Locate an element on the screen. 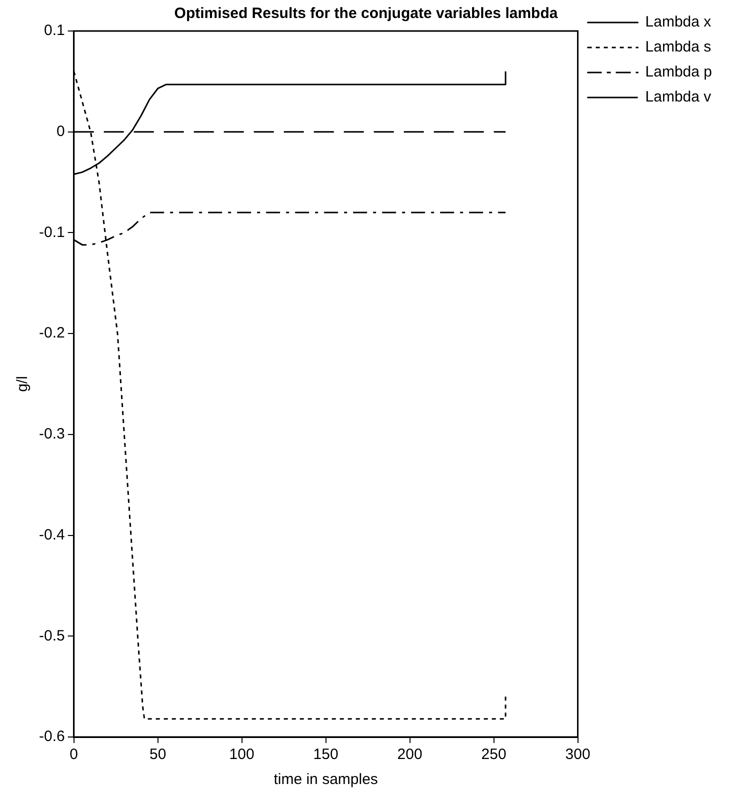 This screenshot has height=803, width=732. y-tick-label: 0.1 is located at coordinates (54, 31).